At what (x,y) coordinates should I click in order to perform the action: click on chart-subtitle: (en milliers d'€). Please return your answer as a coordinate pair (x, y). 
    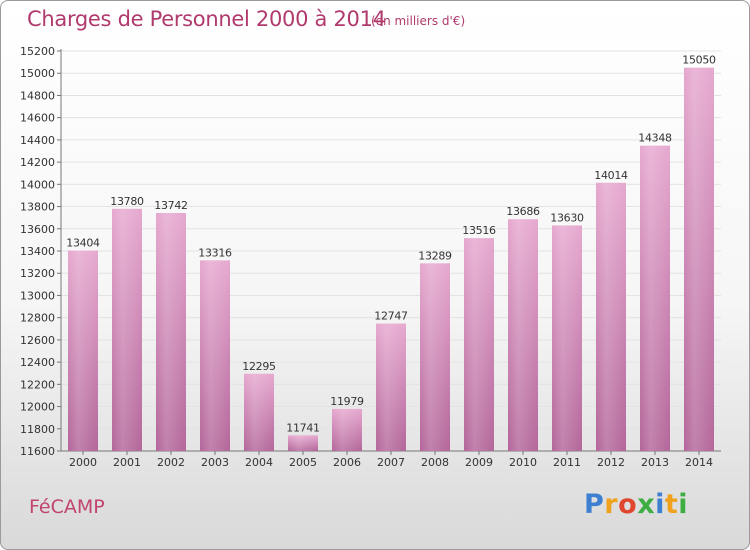
    Looking at the image, I should click on (418, 21).